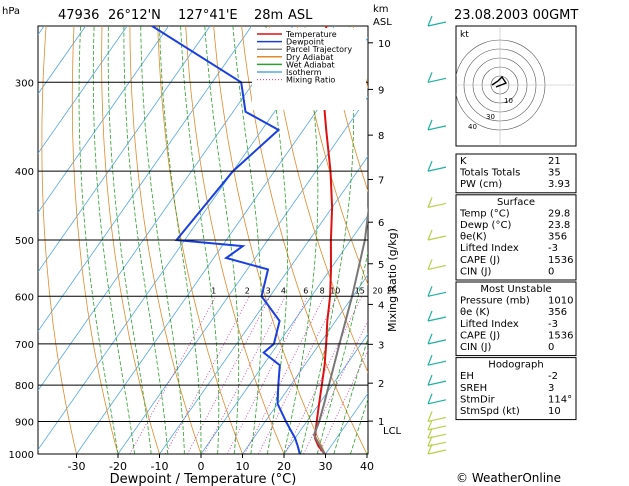 The image size is (629, 486). What do you see at coordinates (559, 184) in the screenshot?
I see `indices-value: 3.93` at bounding box center [559, 184].